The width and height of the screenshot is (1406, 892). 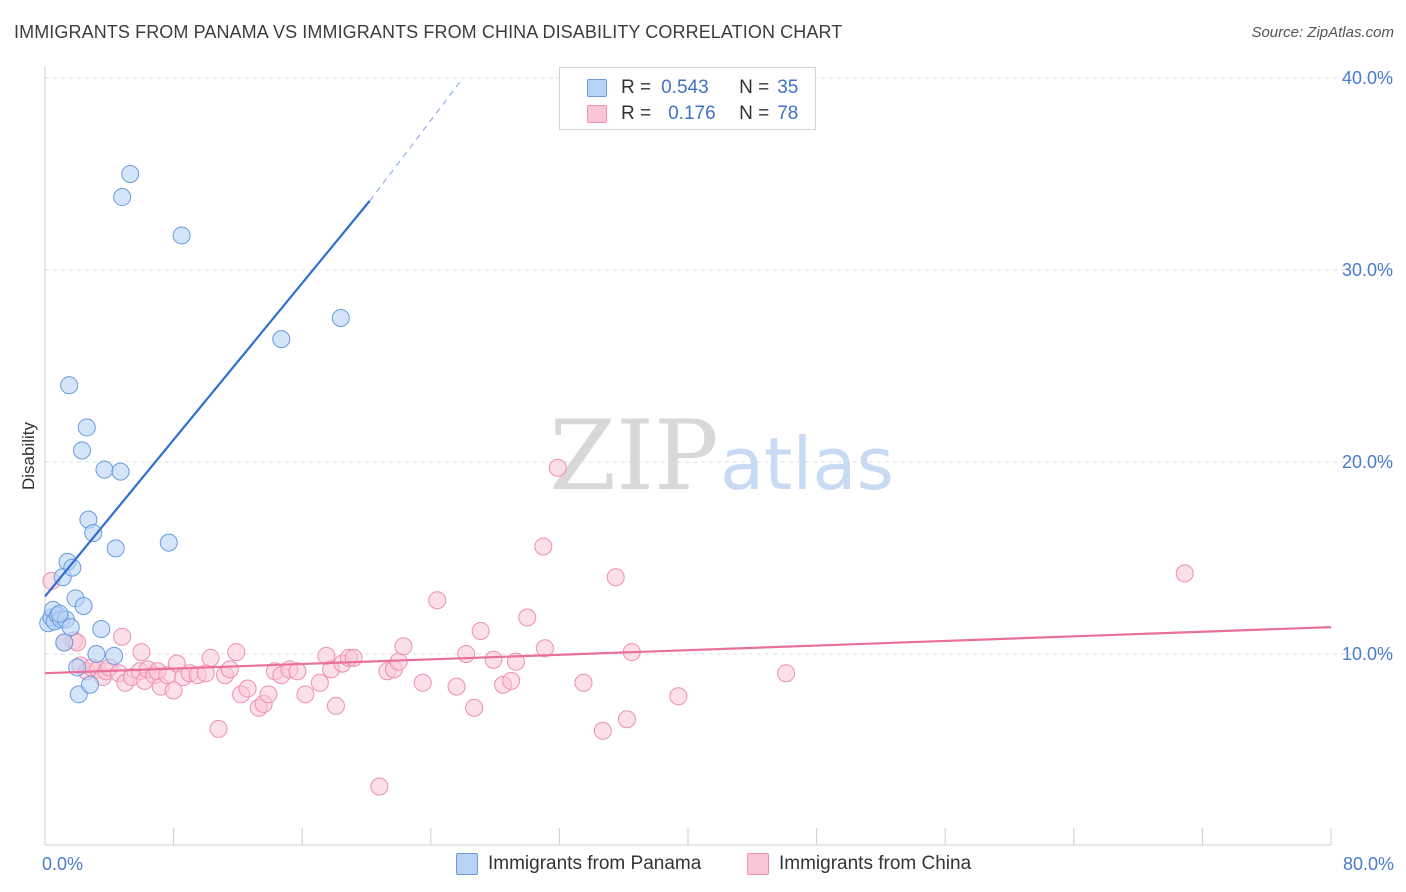 What do you see at coordinates (685, 87) in the screenshot?
I see `panama-r-value: 0.543` at bounding box center [685, 87].